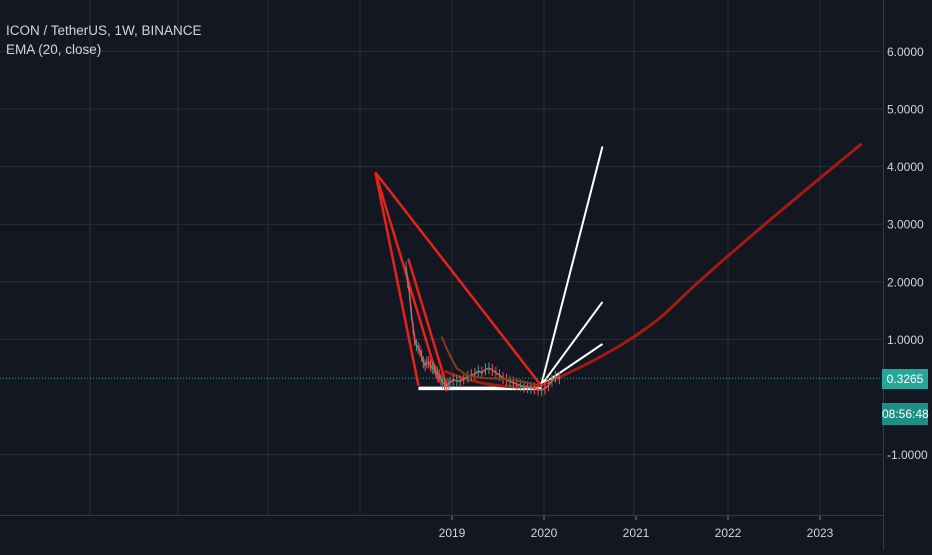  What do you see at coordinates (820, 533) in the screenshot?
I see `x-tick-label: 2023` at bounding box center [820, 533].